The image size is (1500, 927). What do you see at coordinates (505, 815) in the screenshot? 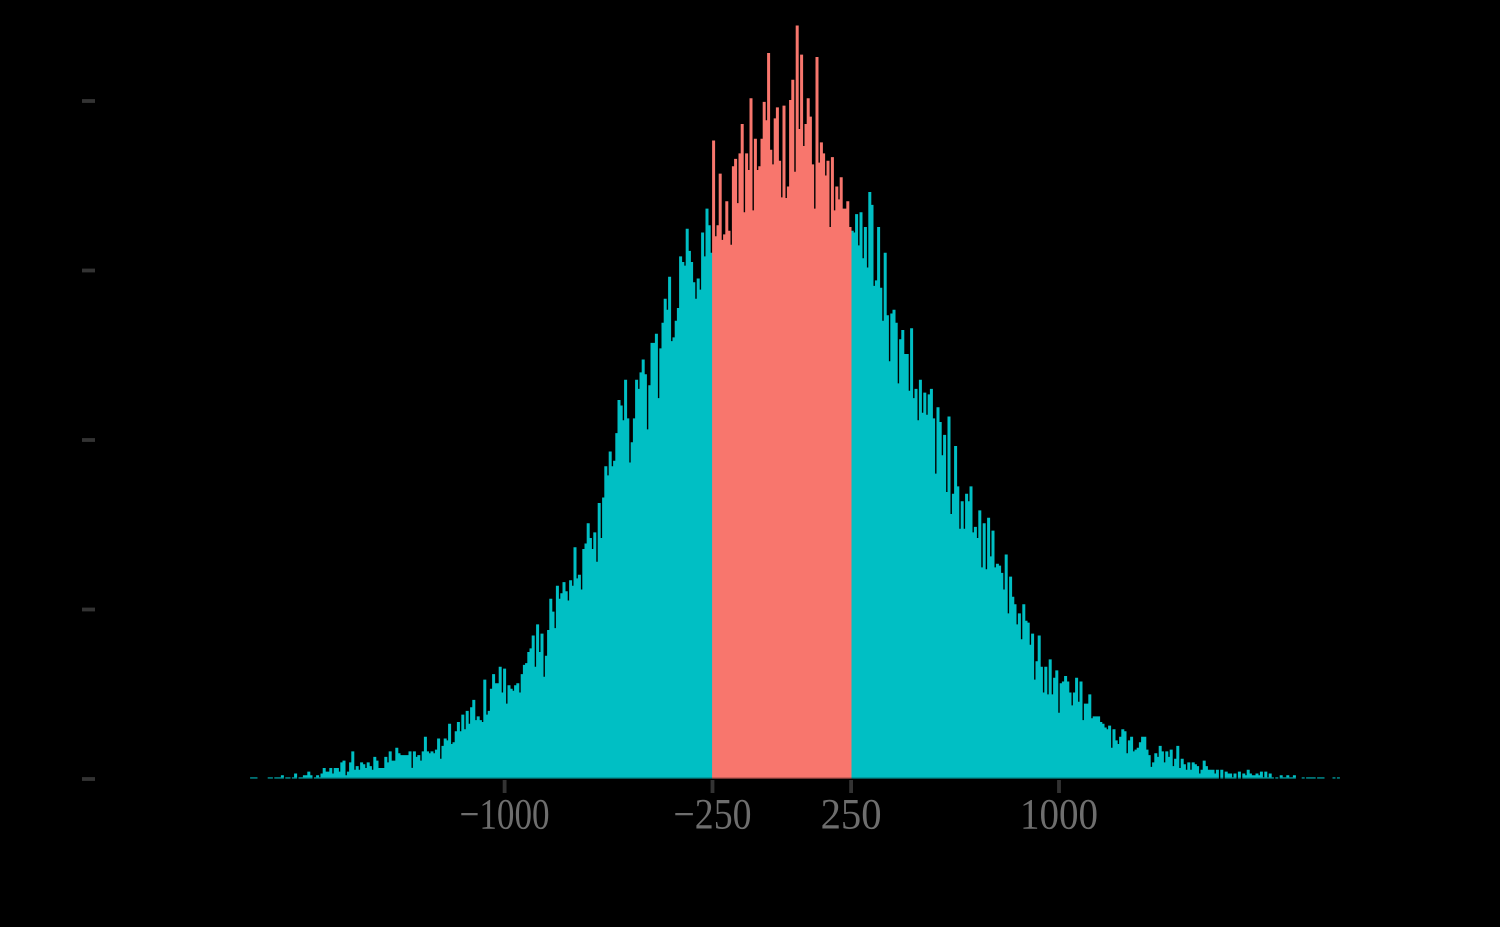
I see `svg-text: −1000` at bounding box center [505, 815].